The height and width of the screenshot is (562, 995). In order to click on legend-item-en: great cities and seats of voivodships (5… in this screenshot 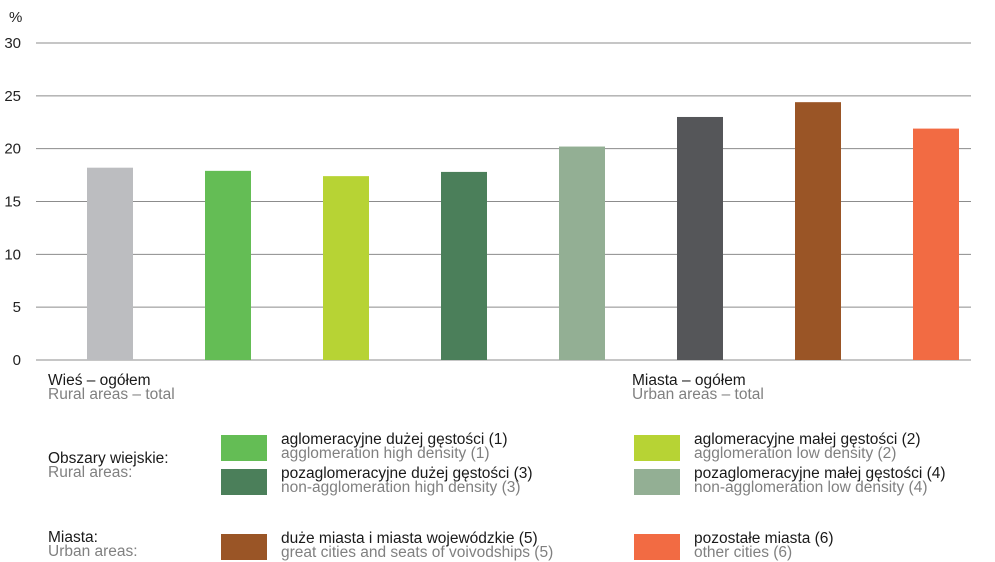, I will do `click(417, 552)`.